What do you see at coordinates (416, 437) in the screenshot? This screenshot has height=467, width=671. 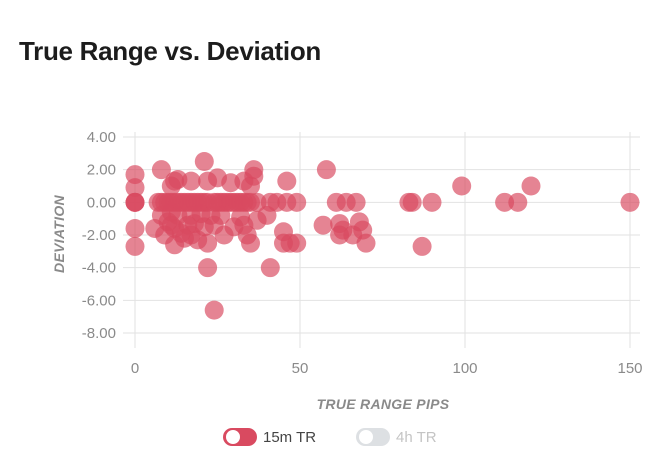 I see `legend-label-4h-tr: 4h TR` at bounding box center [416, 437].